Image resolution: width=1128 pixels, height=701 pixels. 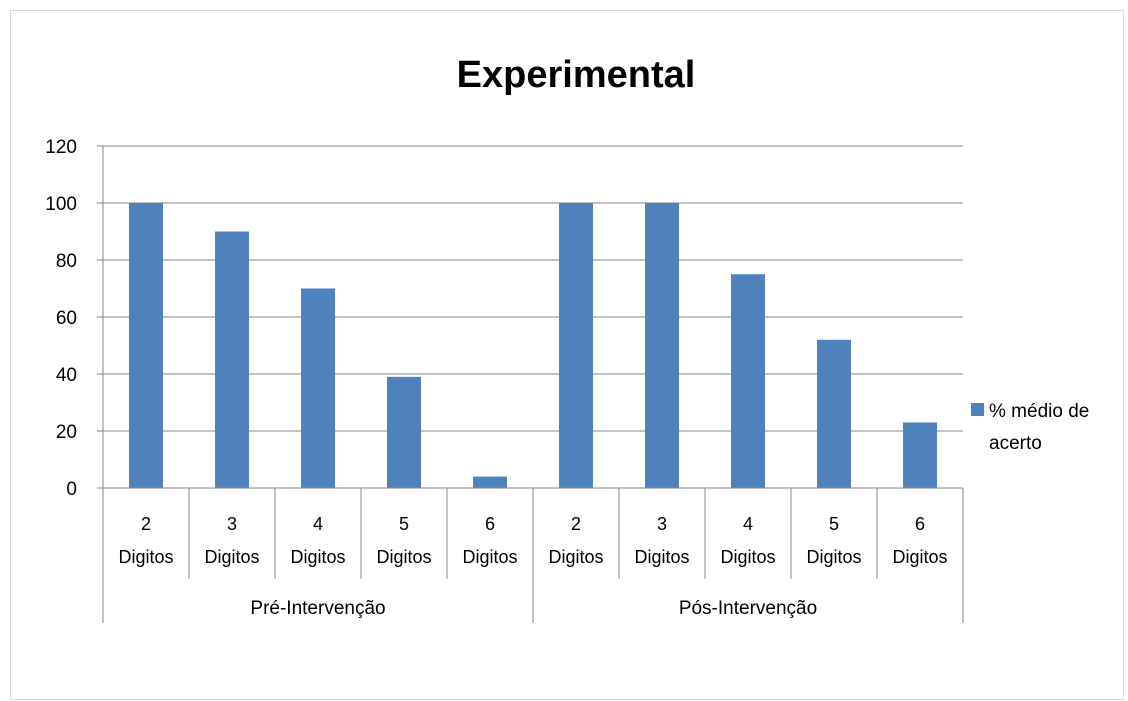 What do you see at coordinates (71, 489) in the screenshot?
I see `y-tick-label: 0` at bounding box center [71, 489].